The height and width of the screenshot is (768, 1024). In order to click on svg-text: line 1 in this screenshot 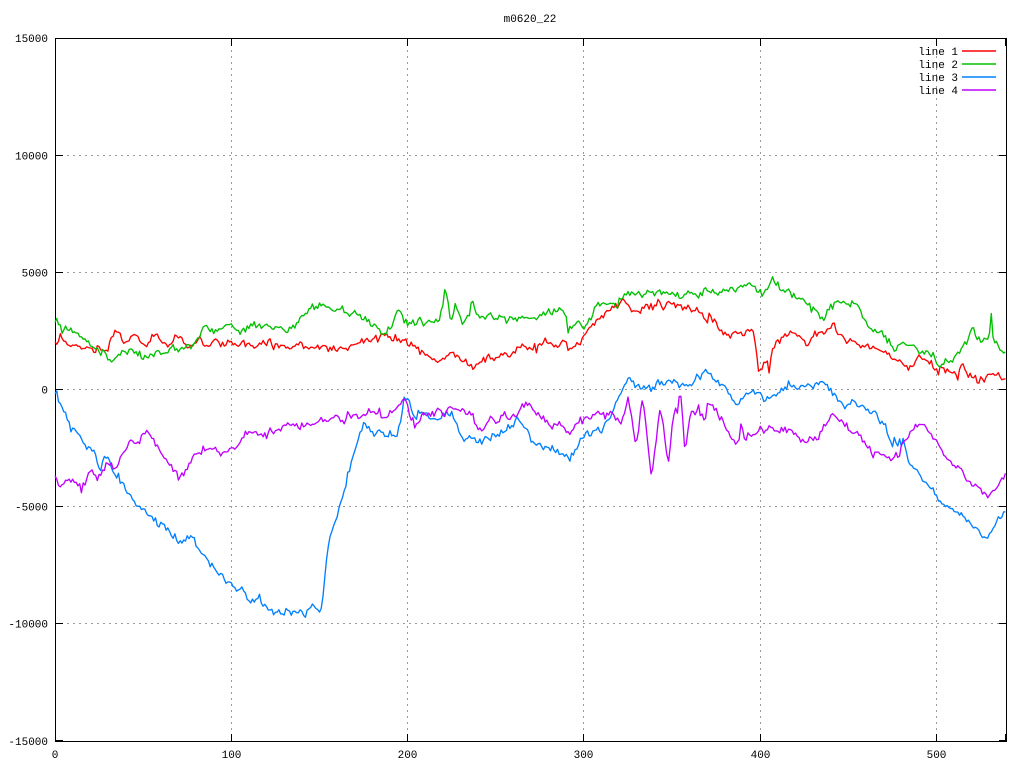, I will do `click(938, 53)`.